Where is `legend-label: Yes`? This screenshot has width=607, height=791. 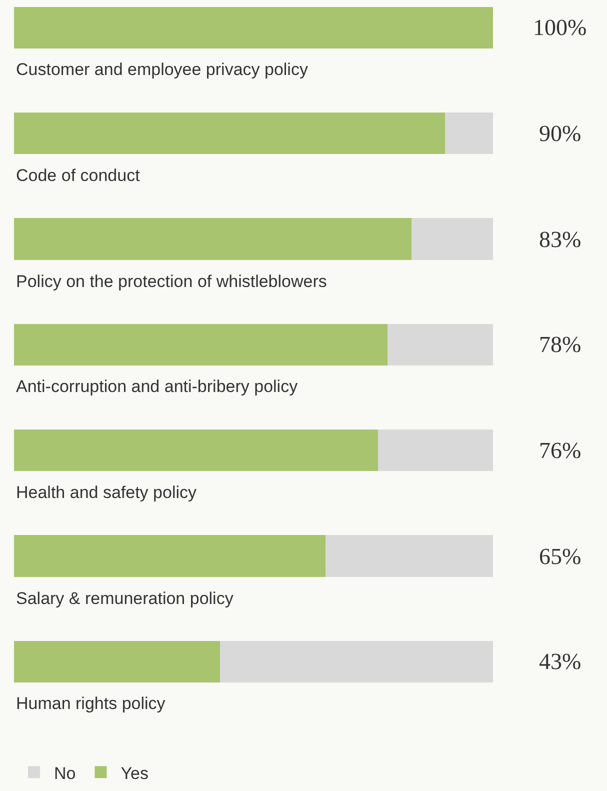
legend-label: Yes is located at coordinates (134, 773).